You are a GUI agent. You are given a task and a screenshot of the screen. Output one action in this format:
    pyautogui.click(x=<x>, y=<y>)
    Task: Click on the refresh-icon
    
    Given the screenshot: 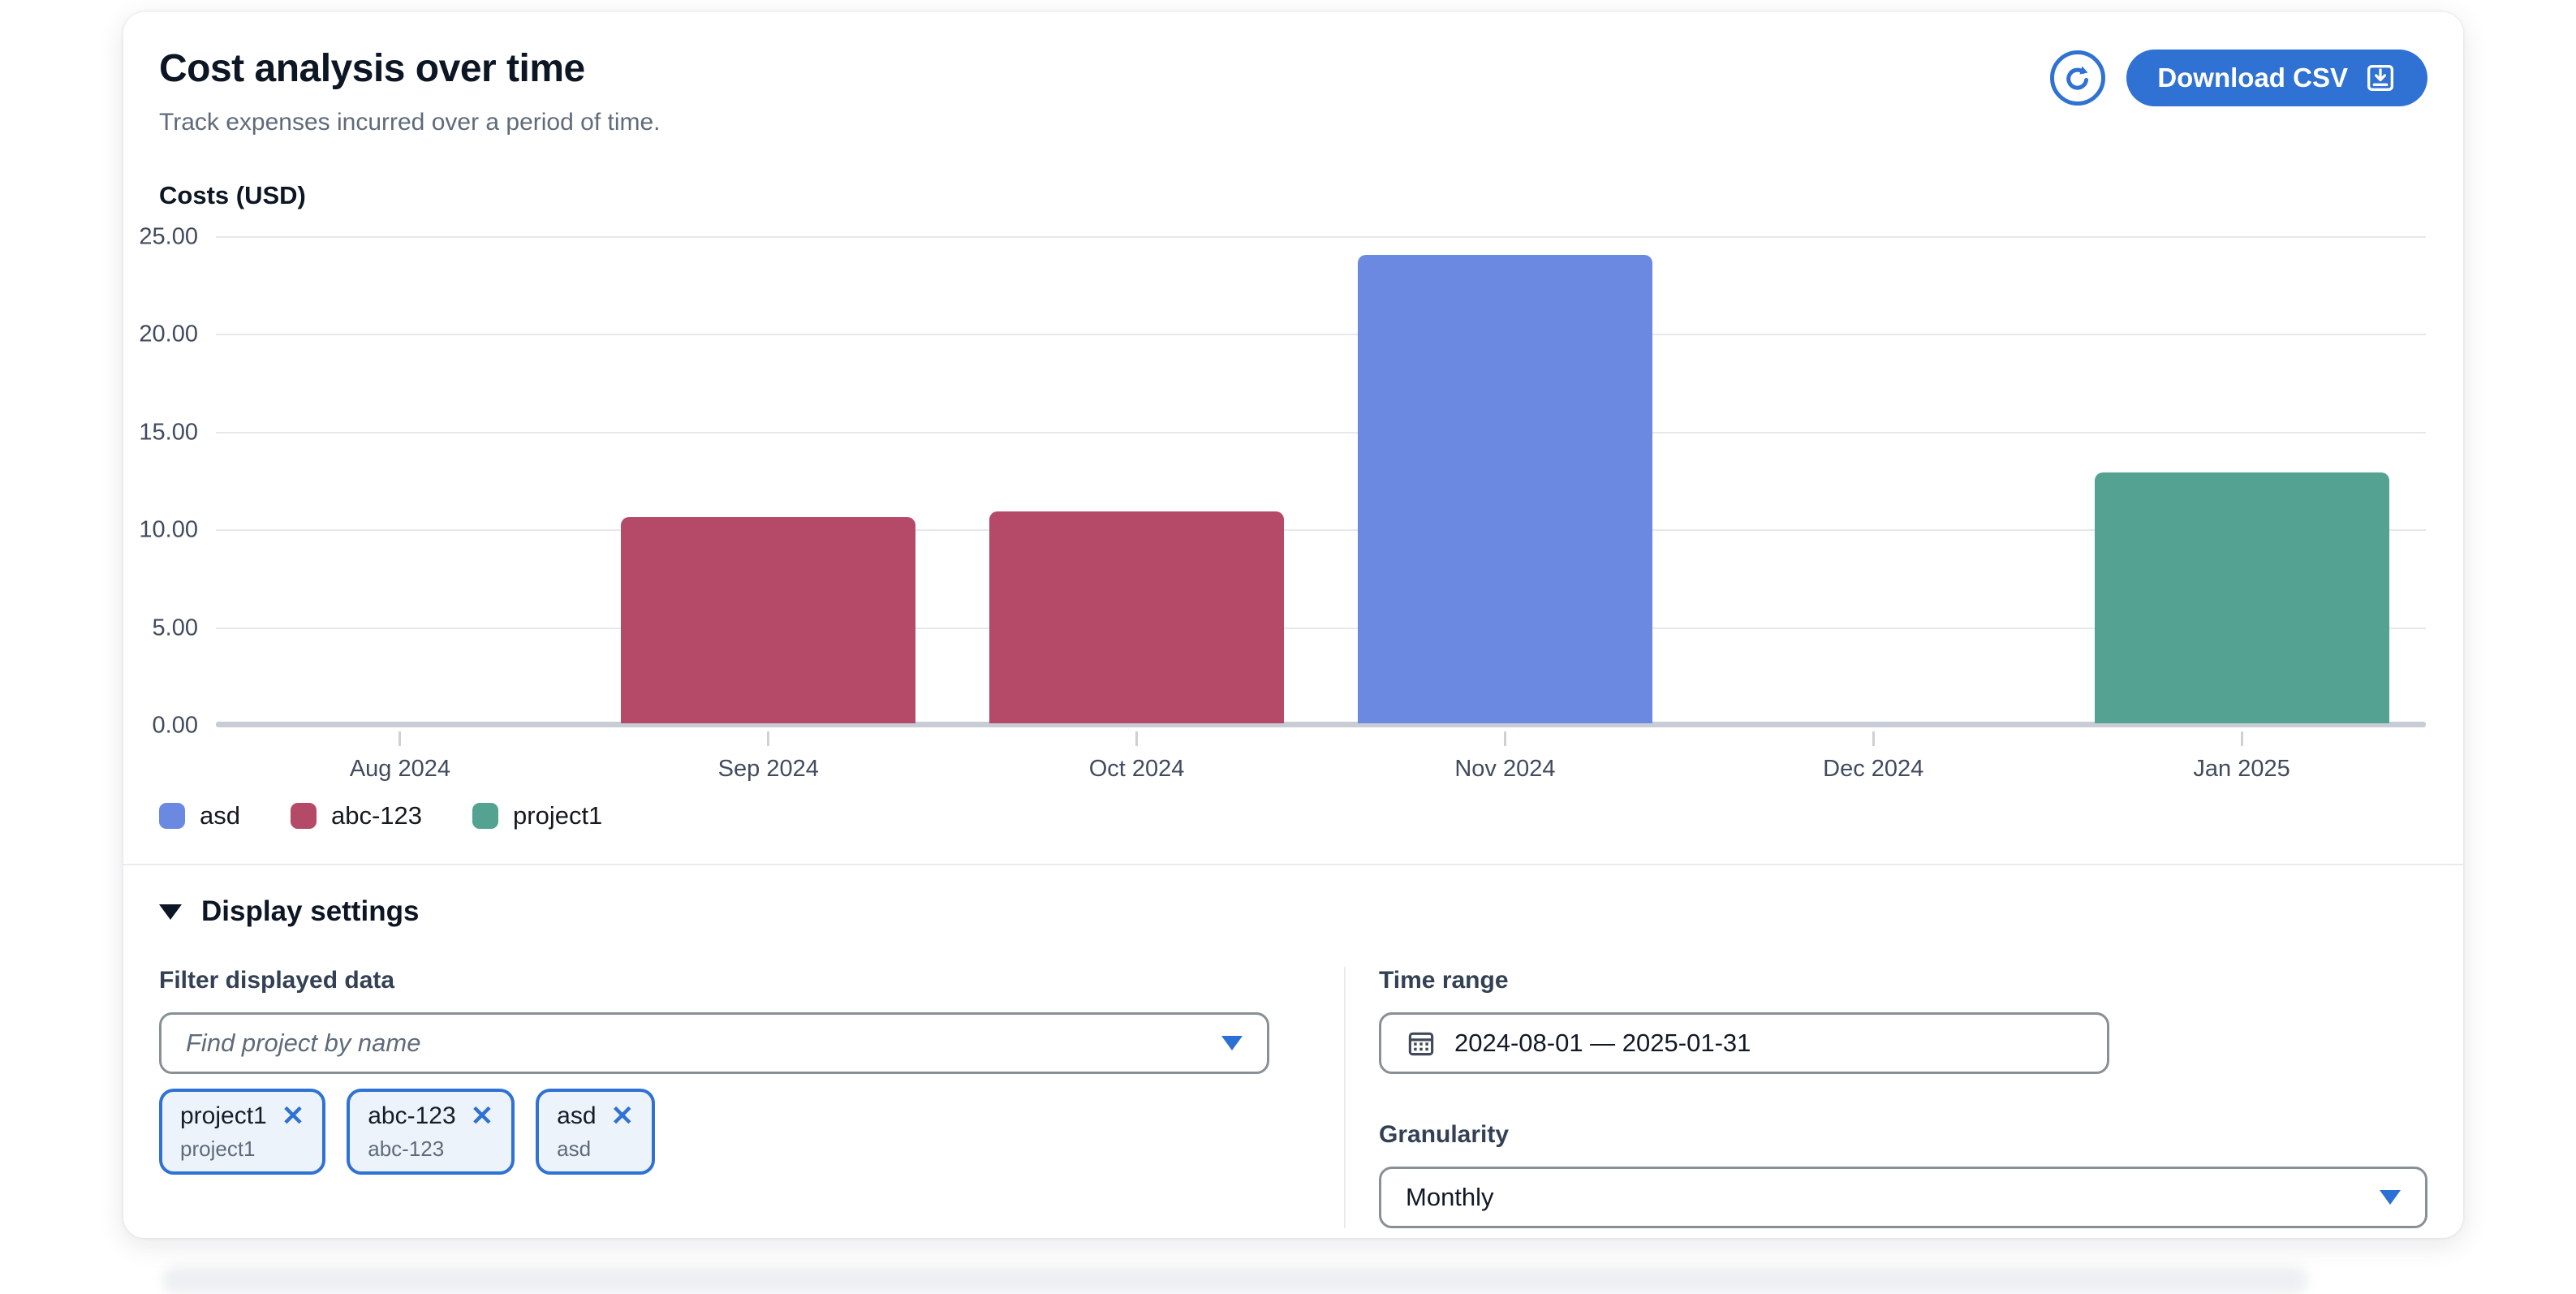 What is the action you would take?
    pyautogui.click(x=2077, y=78)
    